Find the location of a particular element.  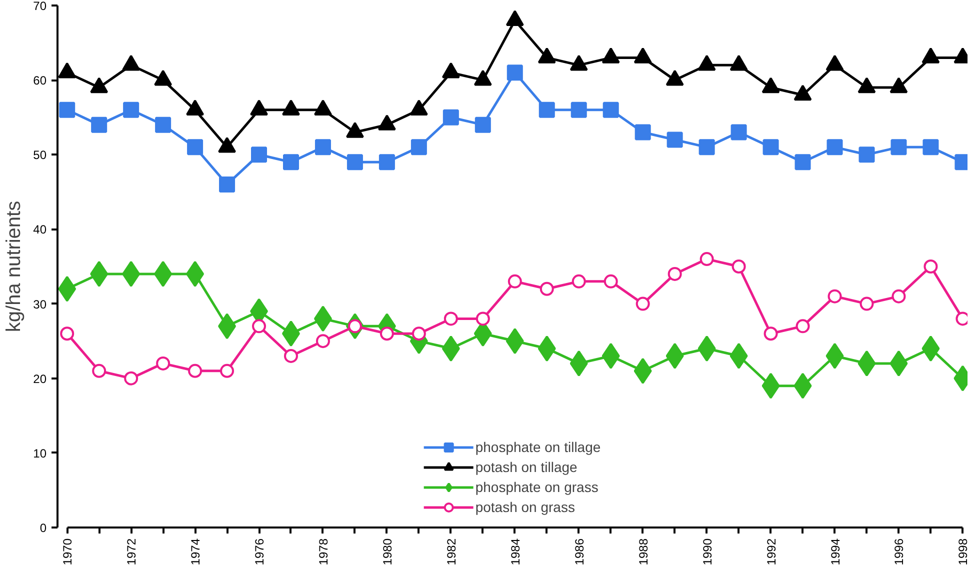

x-tick-label: 1974 is located at coordinates (195, 552).